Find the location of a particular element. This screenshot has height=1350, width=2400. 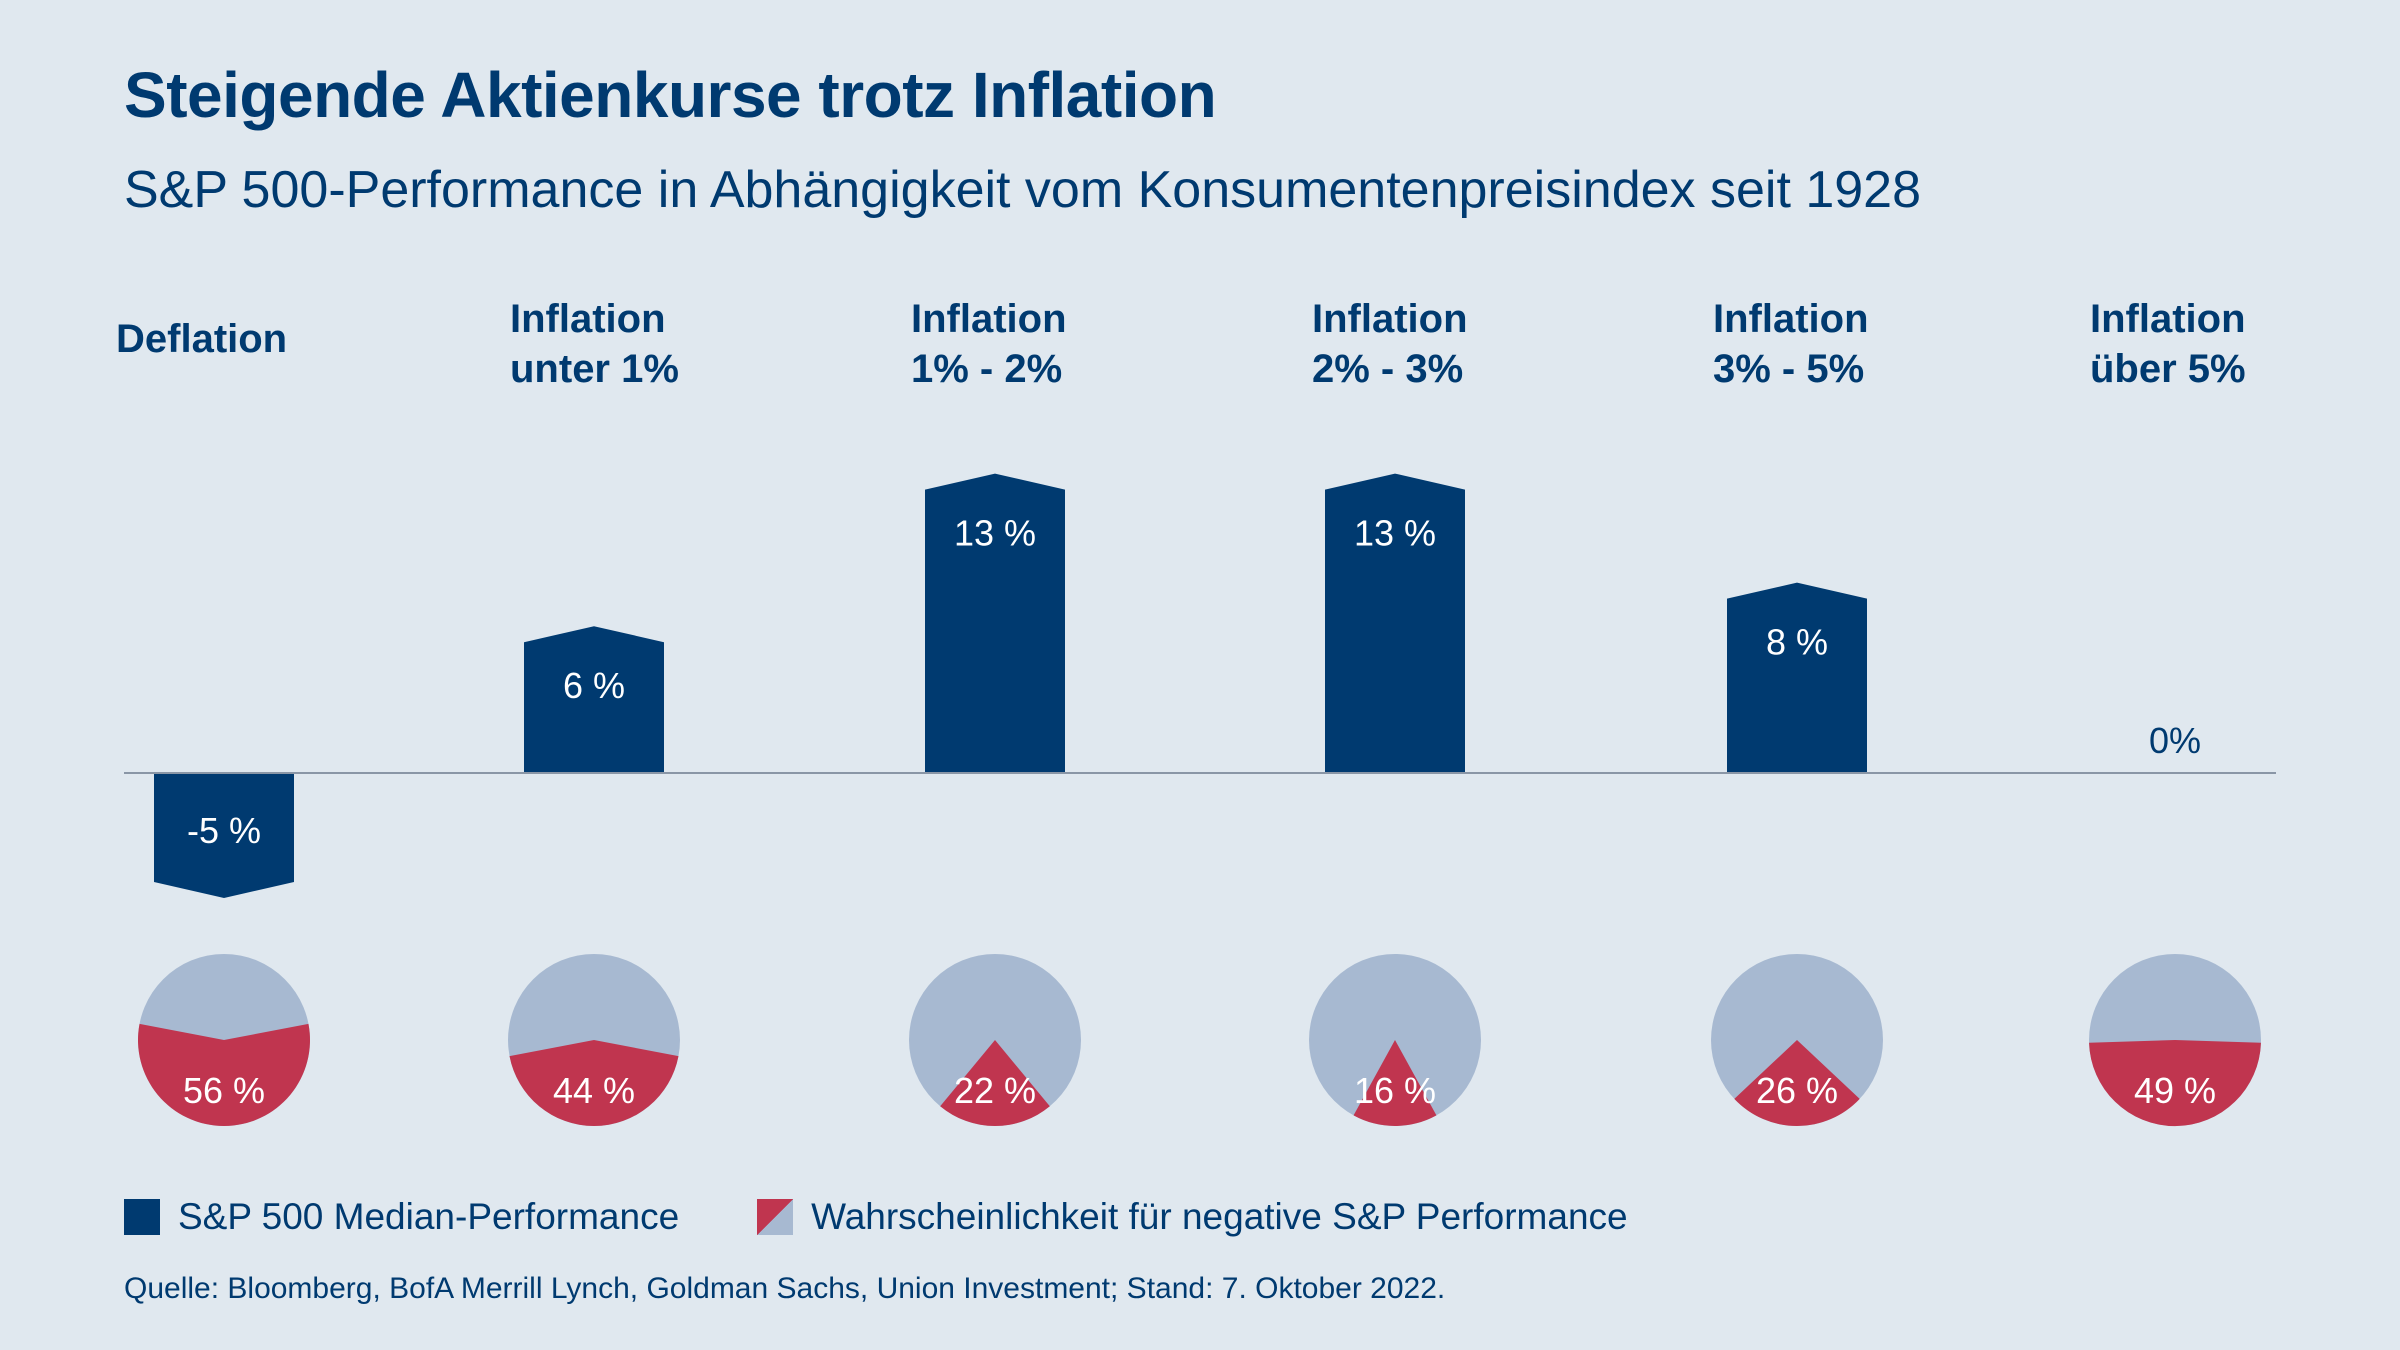

legend-label-bar: S&P 500 Median-Performance is located at coordinates (429, 1216).